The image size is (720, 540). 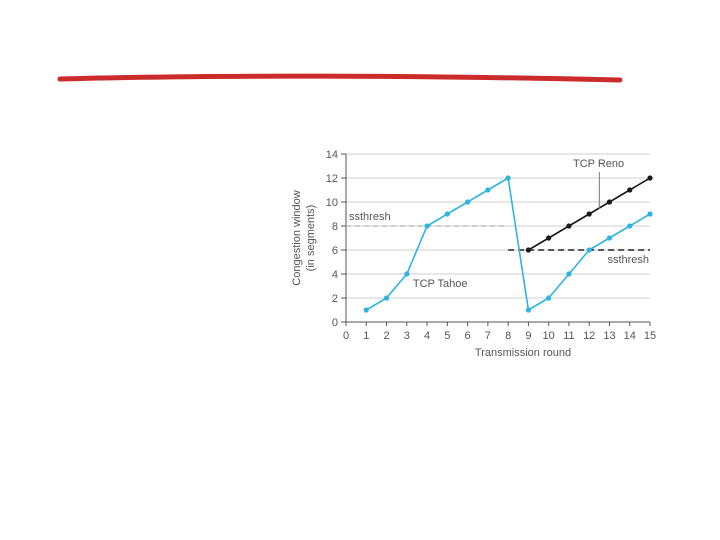 I want to click on x-axis-label: Transmission round, so click(x=523, y=353).